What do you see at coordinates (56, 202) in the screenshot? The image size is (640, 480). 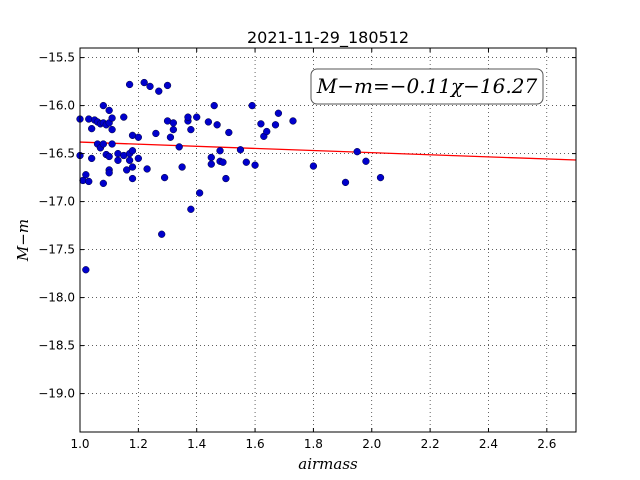 I see `y-tick-label: −17.0` at bounding box center [56, 202].